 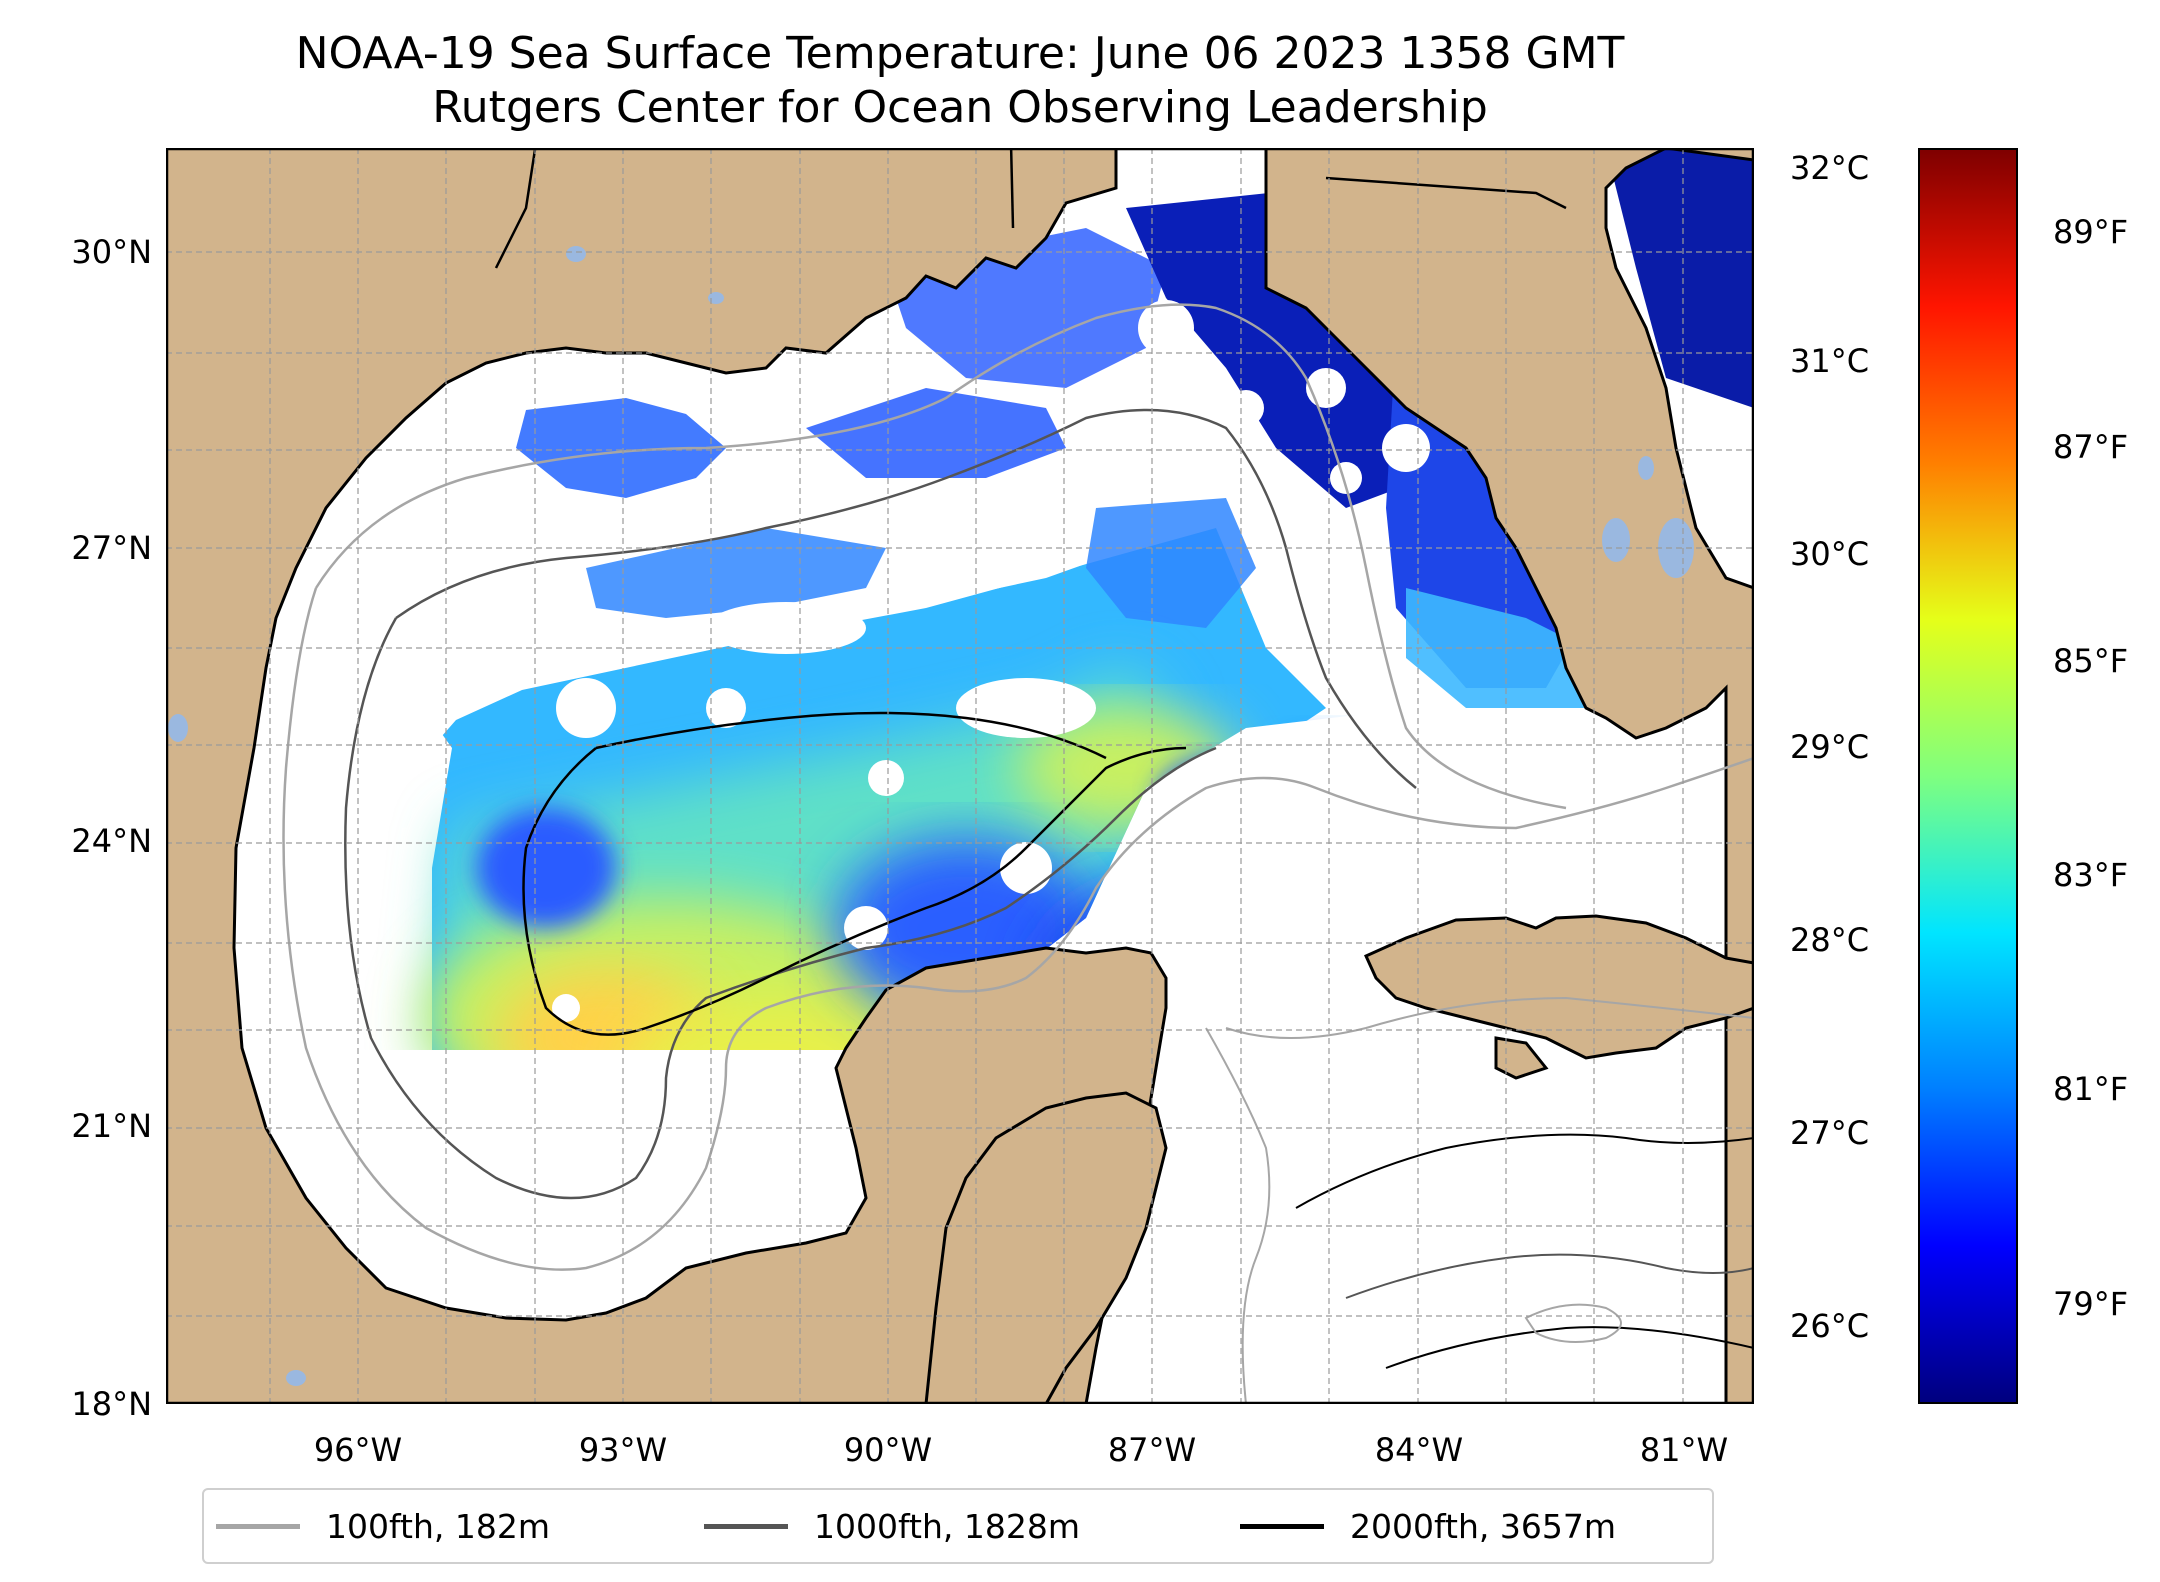 What do you see at coordinates (2091, 447) in the screenshot?
I see `cbar-f-87: 87°F` at bounding box center [2091, 447].